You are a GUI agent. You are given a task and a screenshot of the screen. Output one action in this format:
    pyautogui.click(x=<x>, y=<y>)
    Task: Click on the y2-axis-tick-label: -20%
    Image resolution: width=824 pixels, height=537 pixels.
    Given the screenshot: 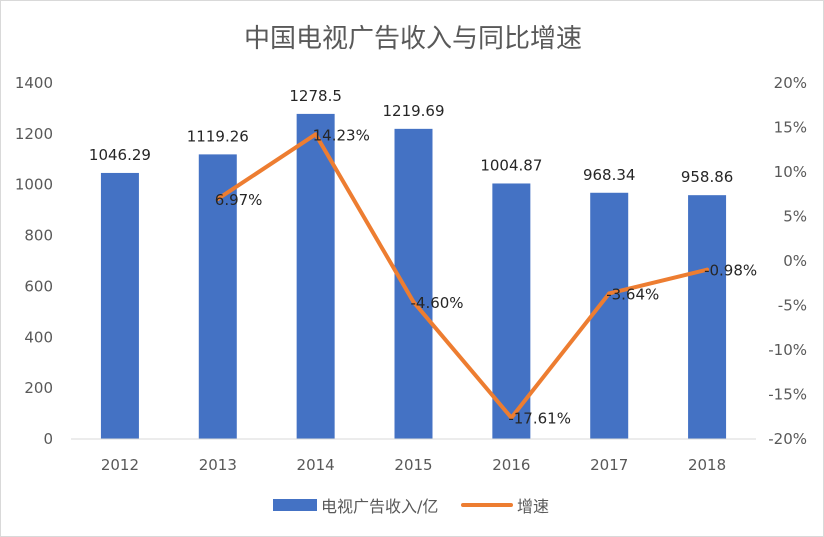 What is the action you would take?
    pyautogui.click(x=787, y=439)
    